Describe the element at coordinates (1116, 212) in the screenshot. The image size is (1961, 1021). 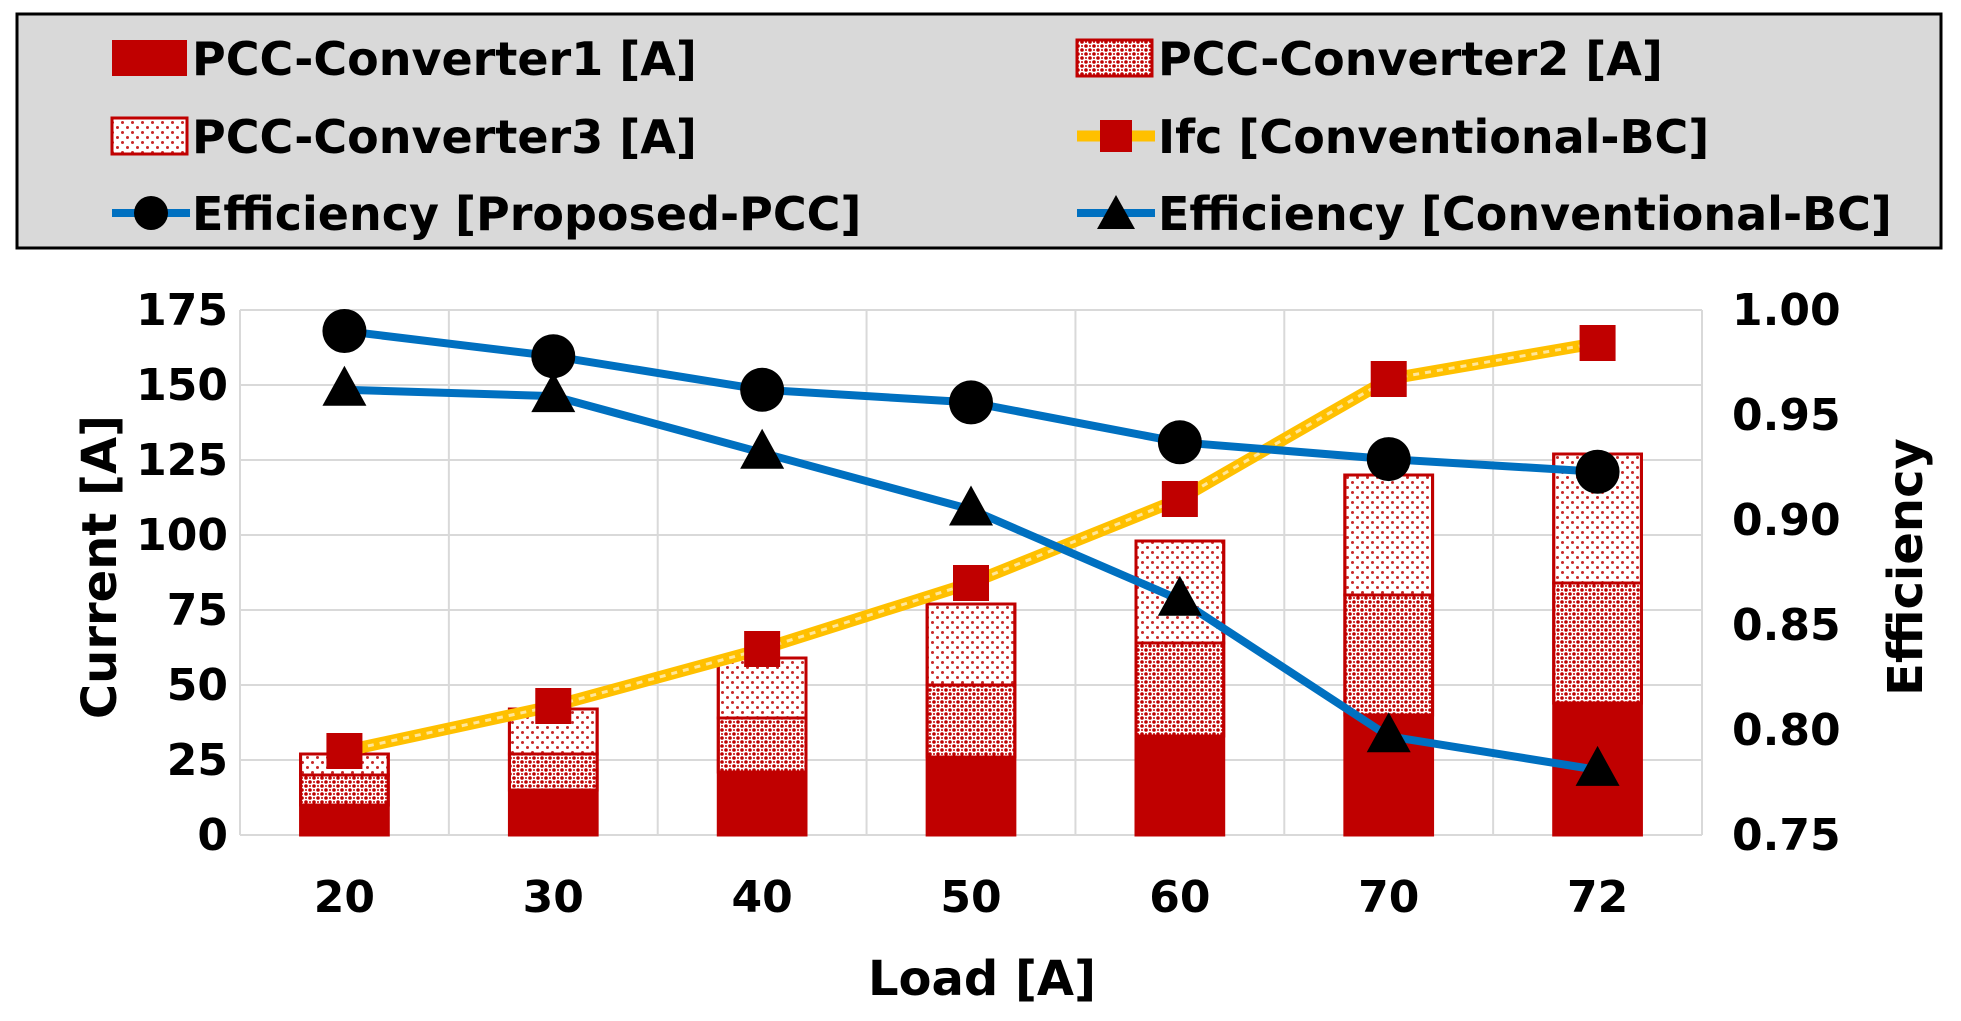
I see `legend-marker-eff-bc` at that location.